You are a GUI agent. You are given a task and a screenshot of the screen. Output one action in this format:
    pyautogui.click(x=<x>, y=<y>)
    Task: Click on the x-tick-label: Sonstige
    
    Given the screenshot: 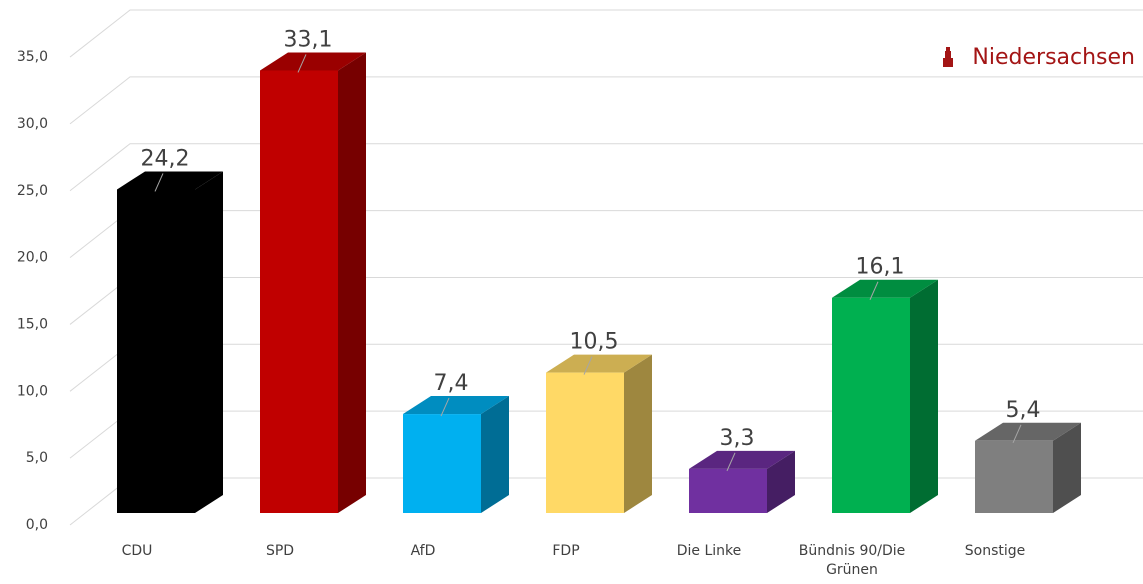 What is the action you would take?
    pyautogui.click(x=995, y=551)
    